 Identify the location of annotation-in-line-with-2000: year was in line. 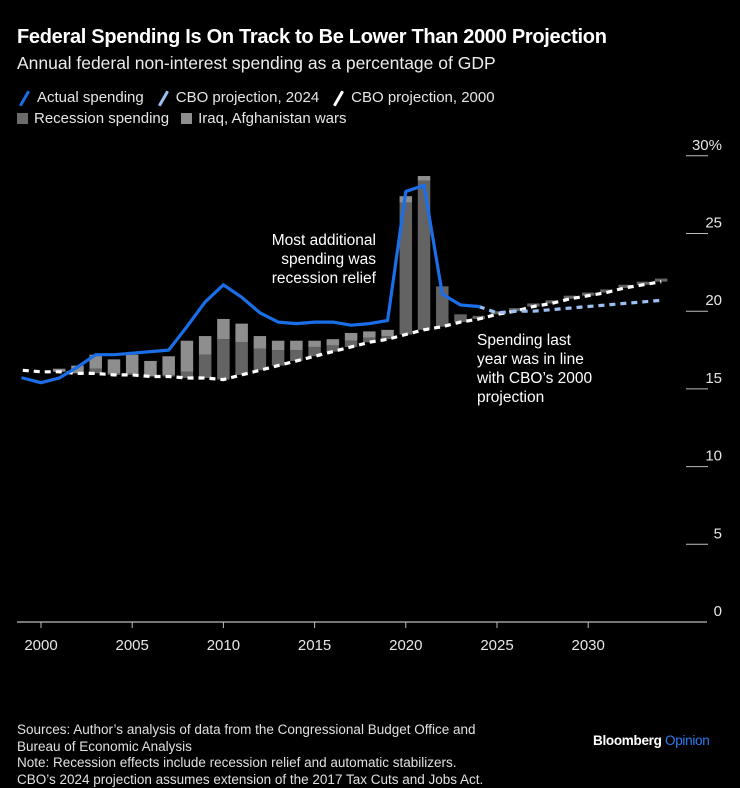
(530, 359).